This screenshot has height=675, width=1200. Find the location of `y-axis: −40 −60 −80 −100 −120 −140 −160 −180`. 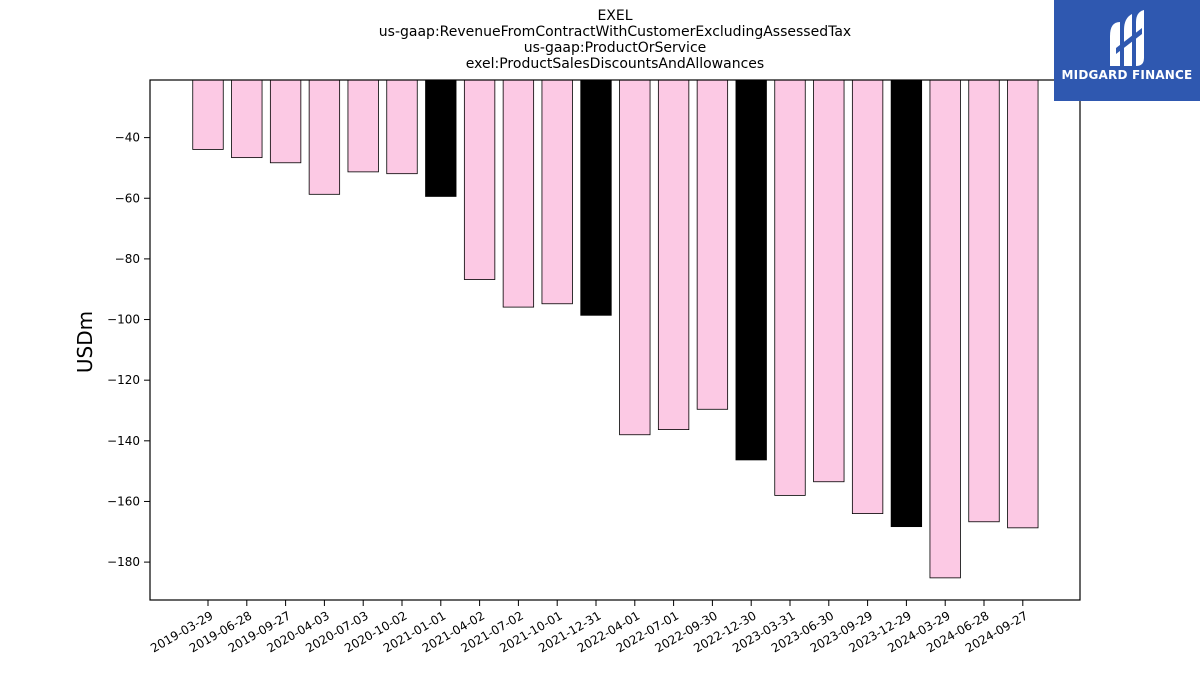

y-axis: −40 −60 −80 −100 −120 −140 −160 −180 is located at coordinates (128, 350).